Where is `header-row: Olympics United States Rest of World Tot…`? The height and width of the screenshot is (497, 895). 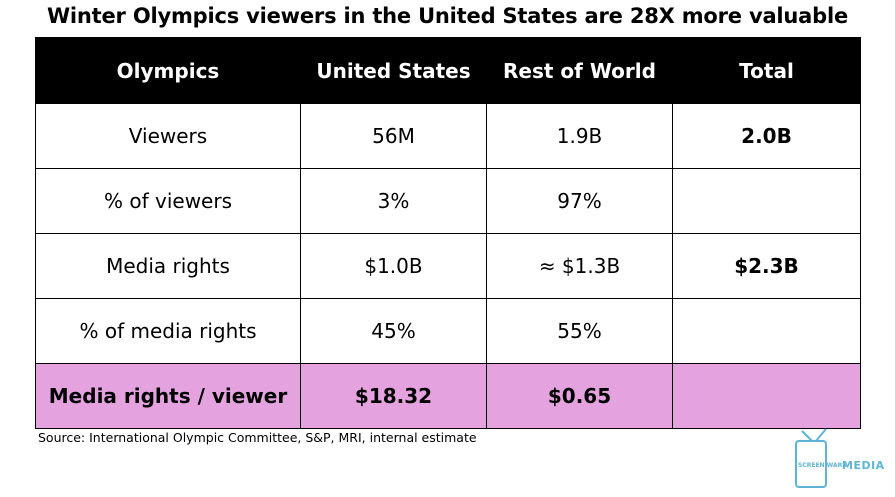 header-row: Olympics United States Rest of World Tot… is located at coordinates (448, 70).